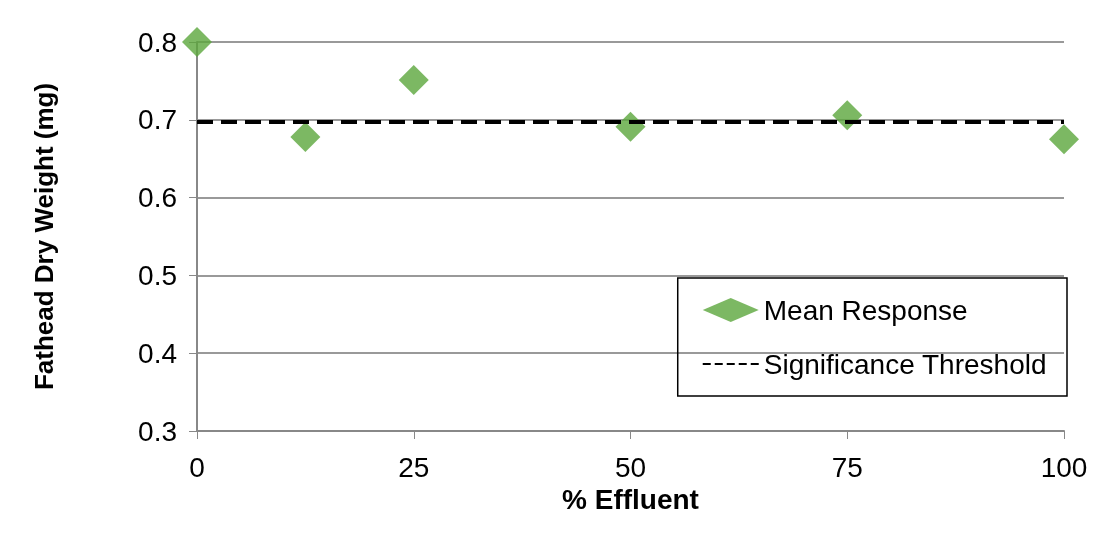  Describe the element at coordinates (197, 467) in the screenshot. I see `x-tick-label: 0` at that location.